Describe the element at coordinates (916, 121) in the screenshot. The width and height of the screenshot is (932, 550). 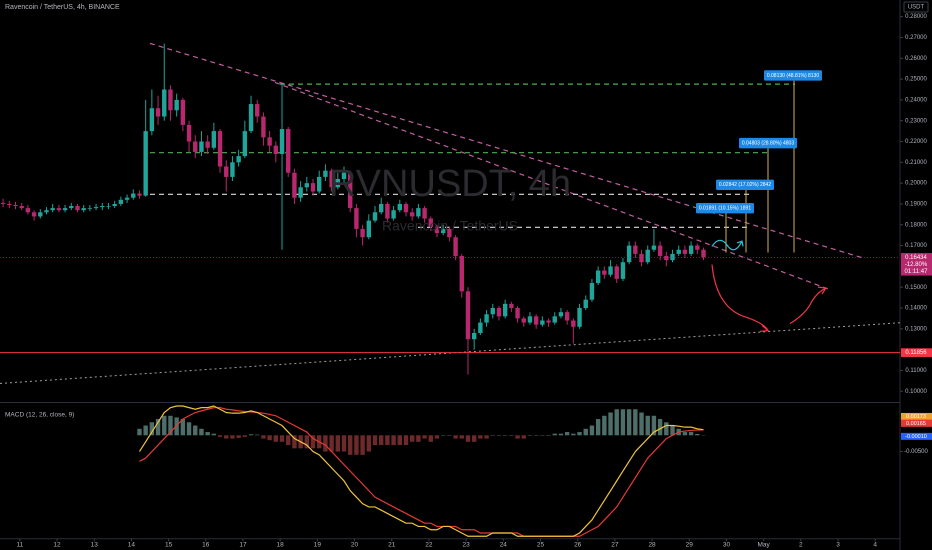
I see `y-tick-label: 0.23000` at that location.